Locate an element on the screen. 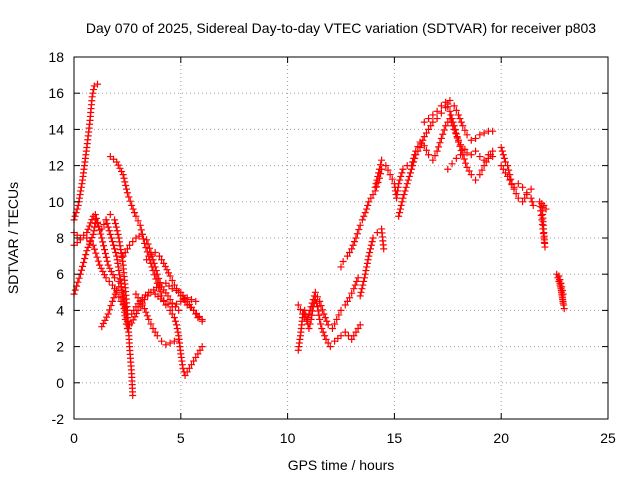  series-track-w is located at coordinates (543, 224).